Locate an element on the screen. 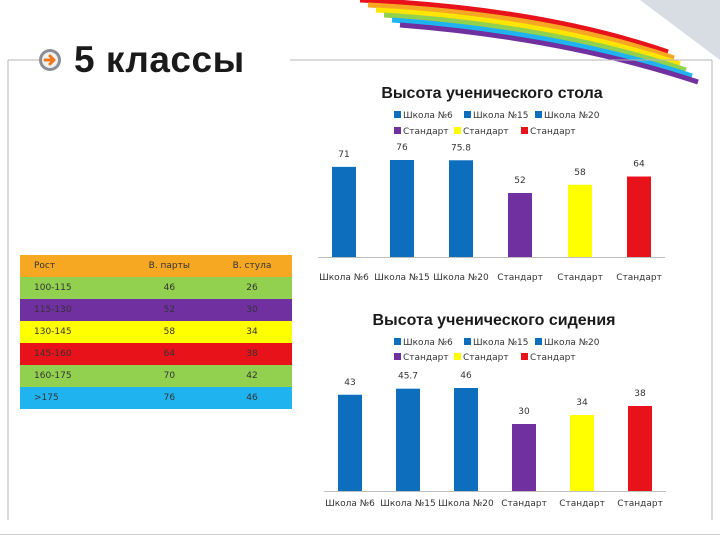 This screenshot has width=720, height=540. table-row: 160-175 70 42 is located at coordinates (156, 376).